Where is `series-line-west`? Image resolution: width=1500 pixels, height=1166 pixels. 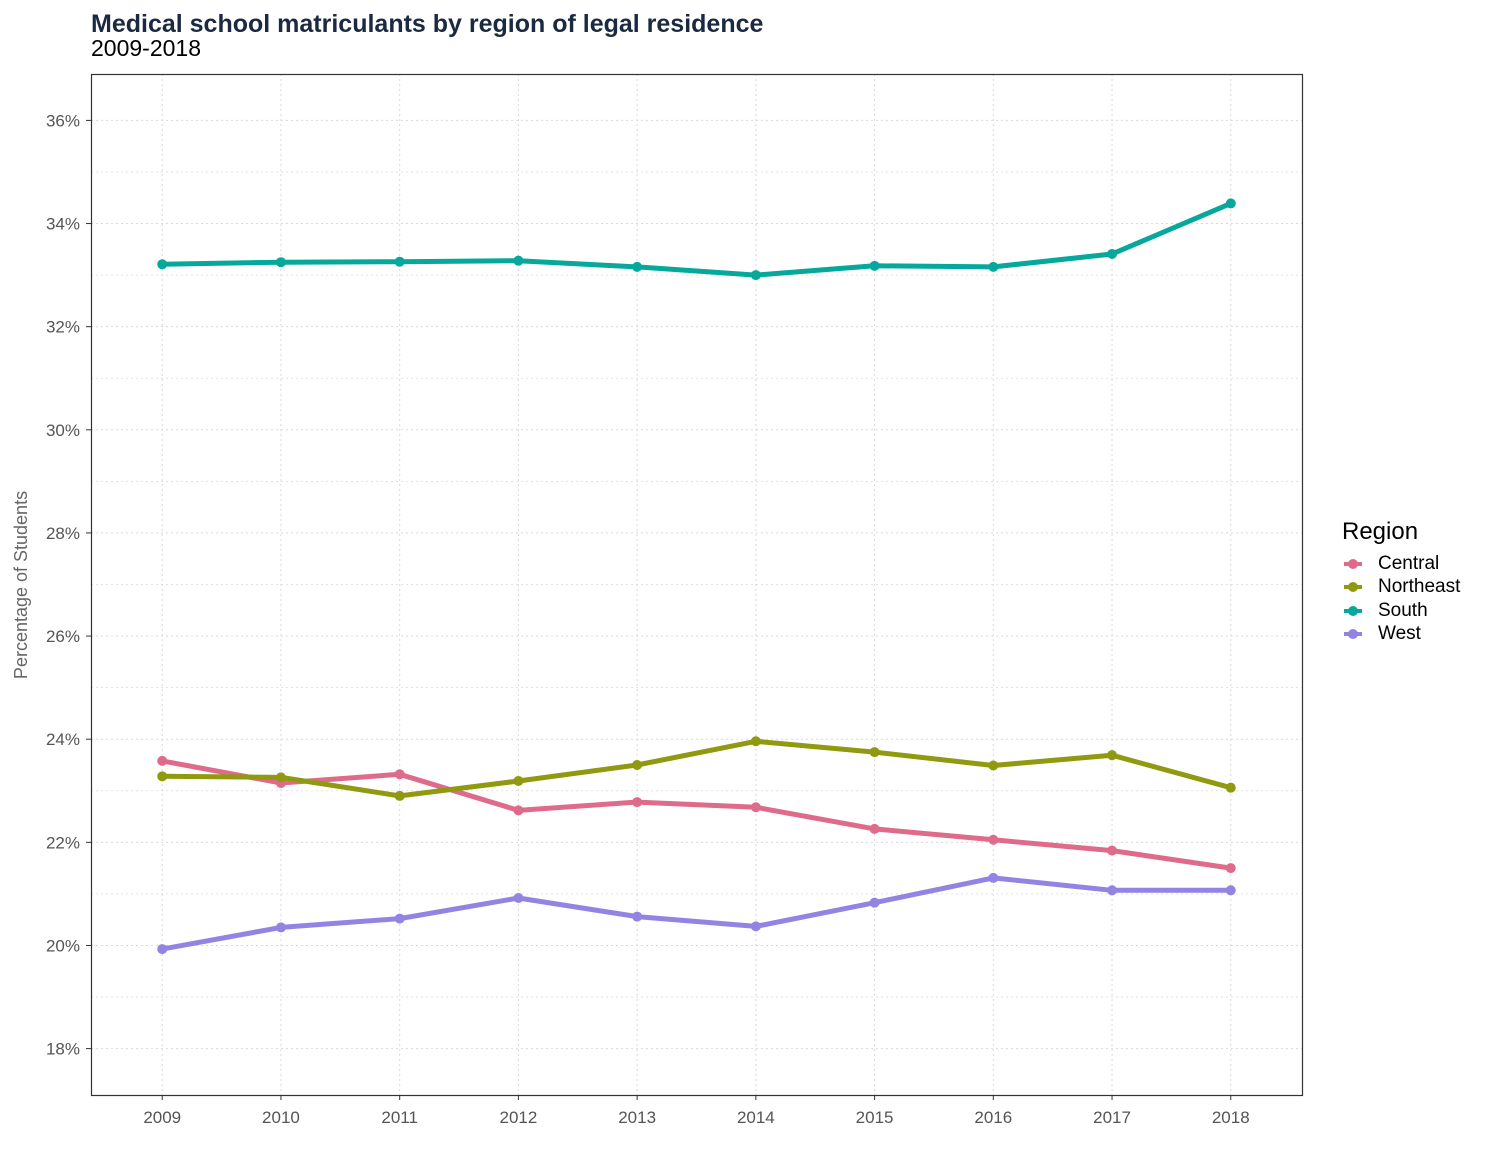
series-line-west is located at coordinates (696, 913).